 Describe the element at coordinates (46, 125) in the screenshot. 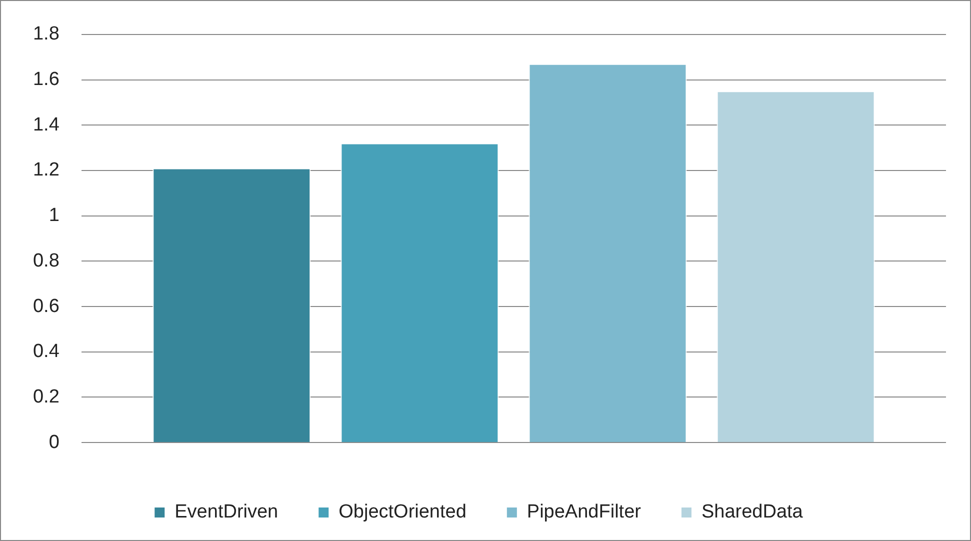

I see `y-tick-label: 1.4` at that location.